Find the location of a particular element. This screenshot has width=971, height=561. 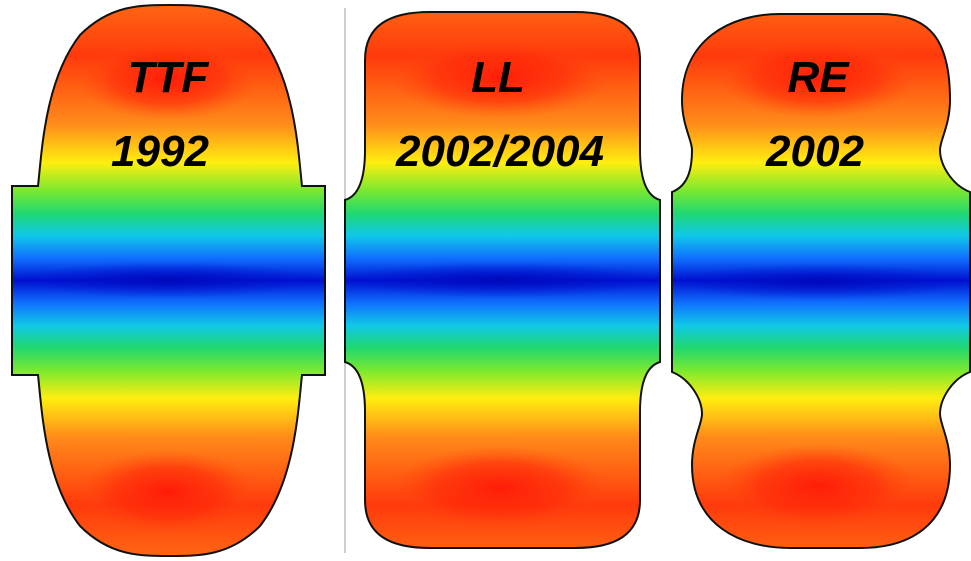

cavity-ll-year: 2002/2004 is located at coordinates (499, 151).